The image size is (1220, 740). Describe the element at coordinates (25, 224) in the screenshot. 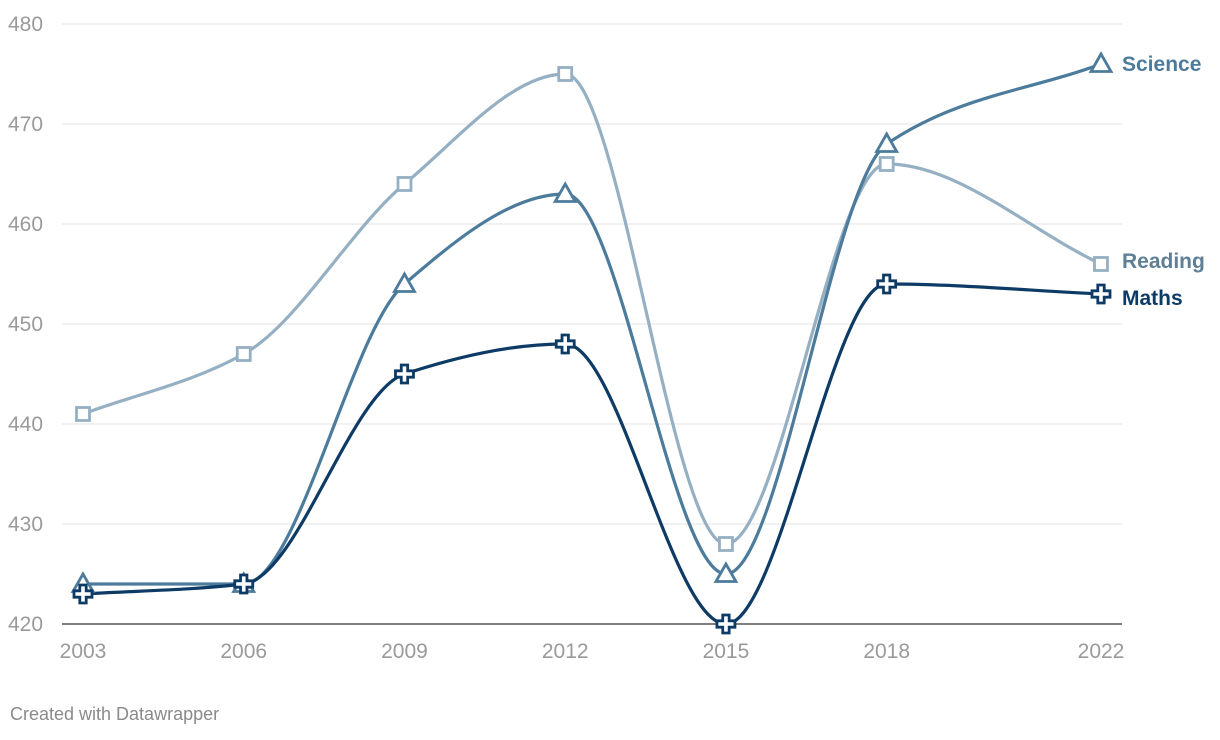

I see `y-tick-label: 460` at that location.